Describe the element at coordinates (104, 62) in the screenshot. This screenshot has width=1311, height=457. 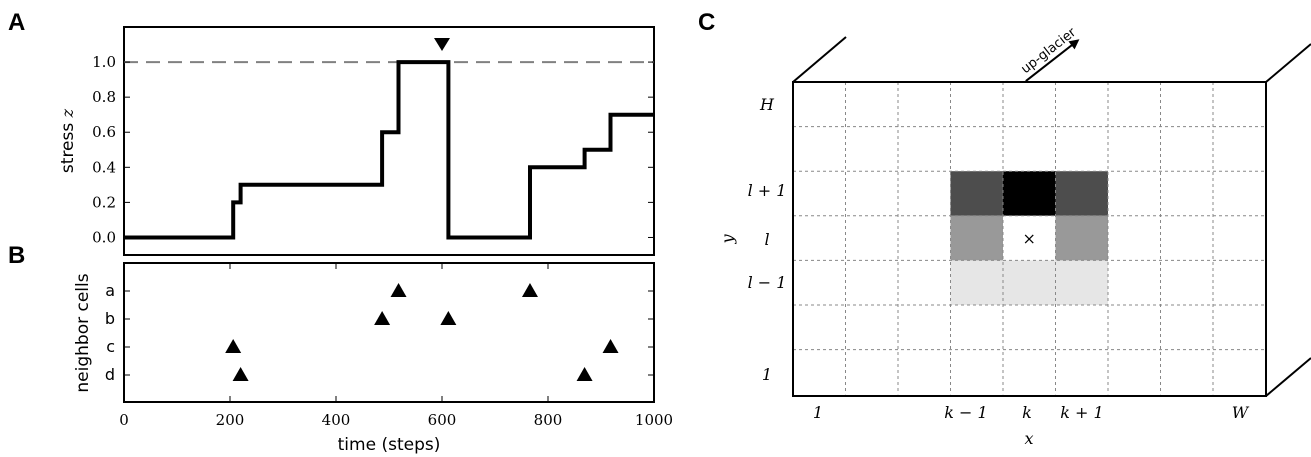
I see `panel-a-ytick-label: 1.0` at that location.